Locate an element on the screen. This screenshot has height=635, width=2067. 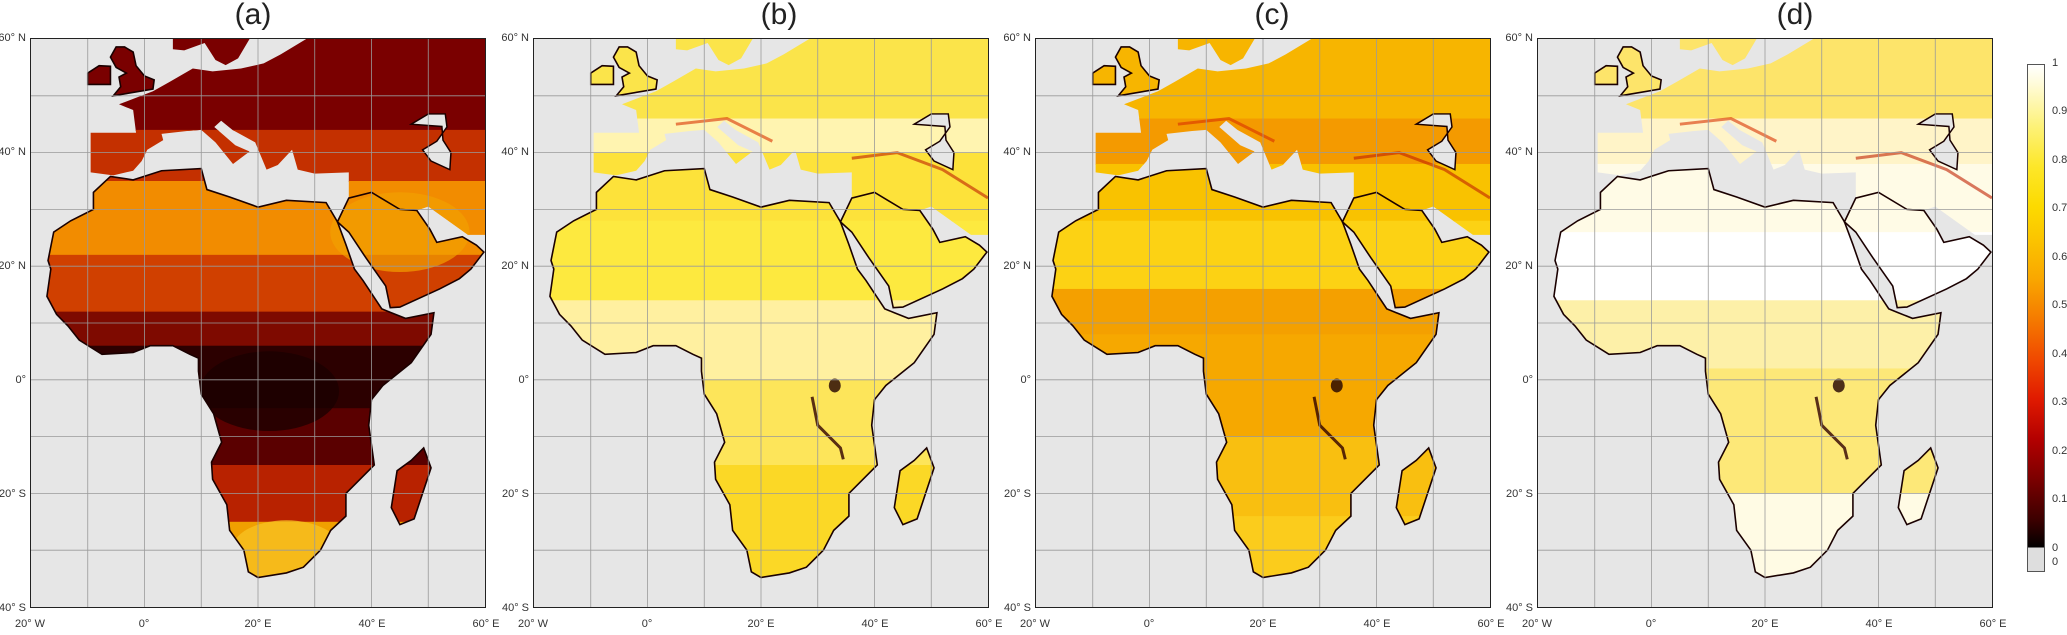
colorbar is located at coordinates (2036, 318).